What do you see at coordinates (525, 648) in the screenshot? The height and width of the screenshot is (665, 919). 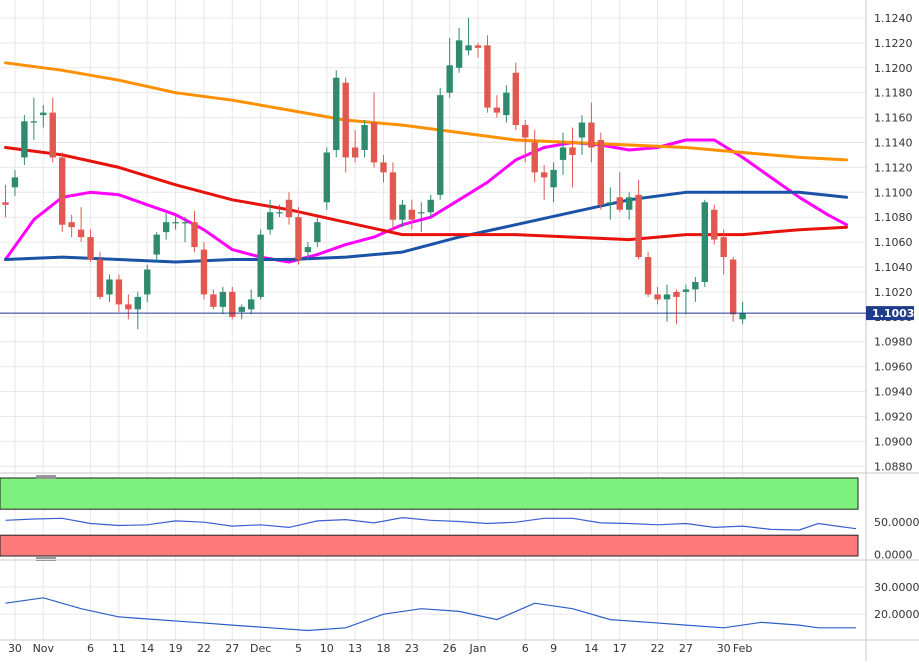 I see `x-tick-label: 6` at bounding box center [525, 648].